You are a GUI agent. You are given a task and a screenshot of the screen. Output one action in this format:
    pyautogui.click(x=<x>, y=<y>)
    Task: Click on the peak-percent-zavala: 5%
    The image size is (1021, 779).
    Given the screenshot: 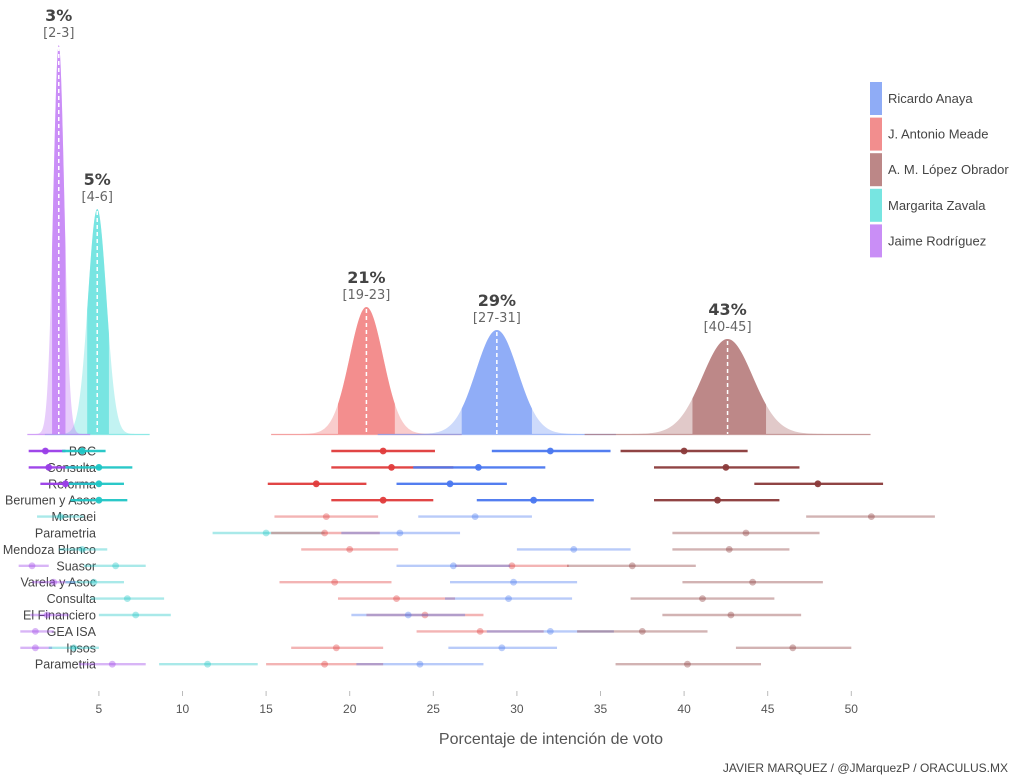 What is the action you would take?
    pyautogui.click(x=97, y=179)
    